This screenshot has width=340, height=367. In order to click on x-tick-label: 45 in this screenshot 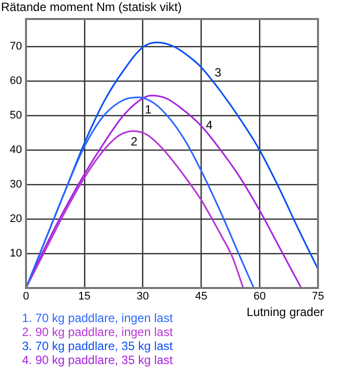, I will do `click(201, 296)`.